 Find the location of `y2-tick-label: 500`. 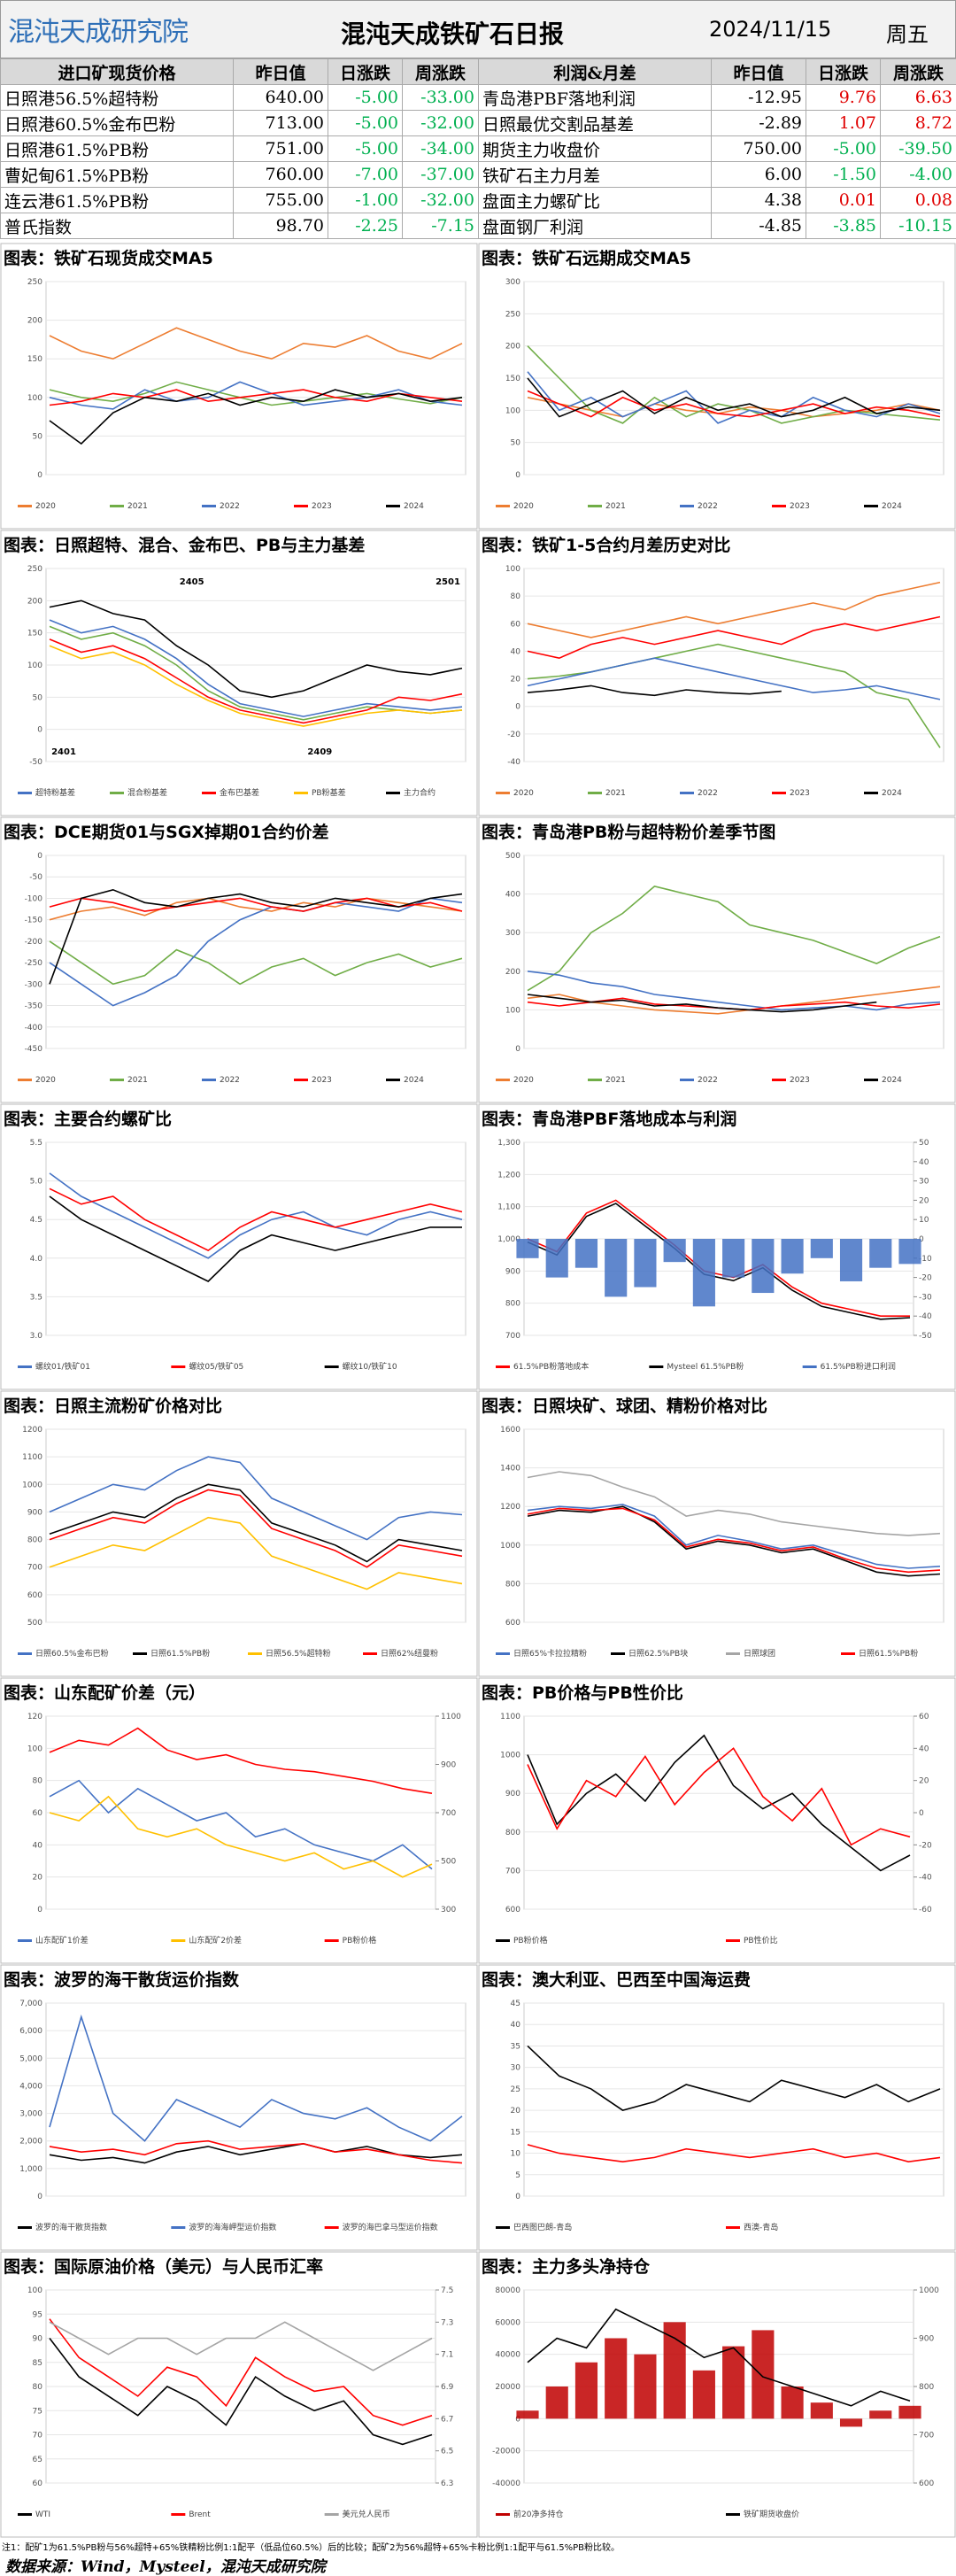

y2-tick-label: 500 is located at coordinates (448, 1862).